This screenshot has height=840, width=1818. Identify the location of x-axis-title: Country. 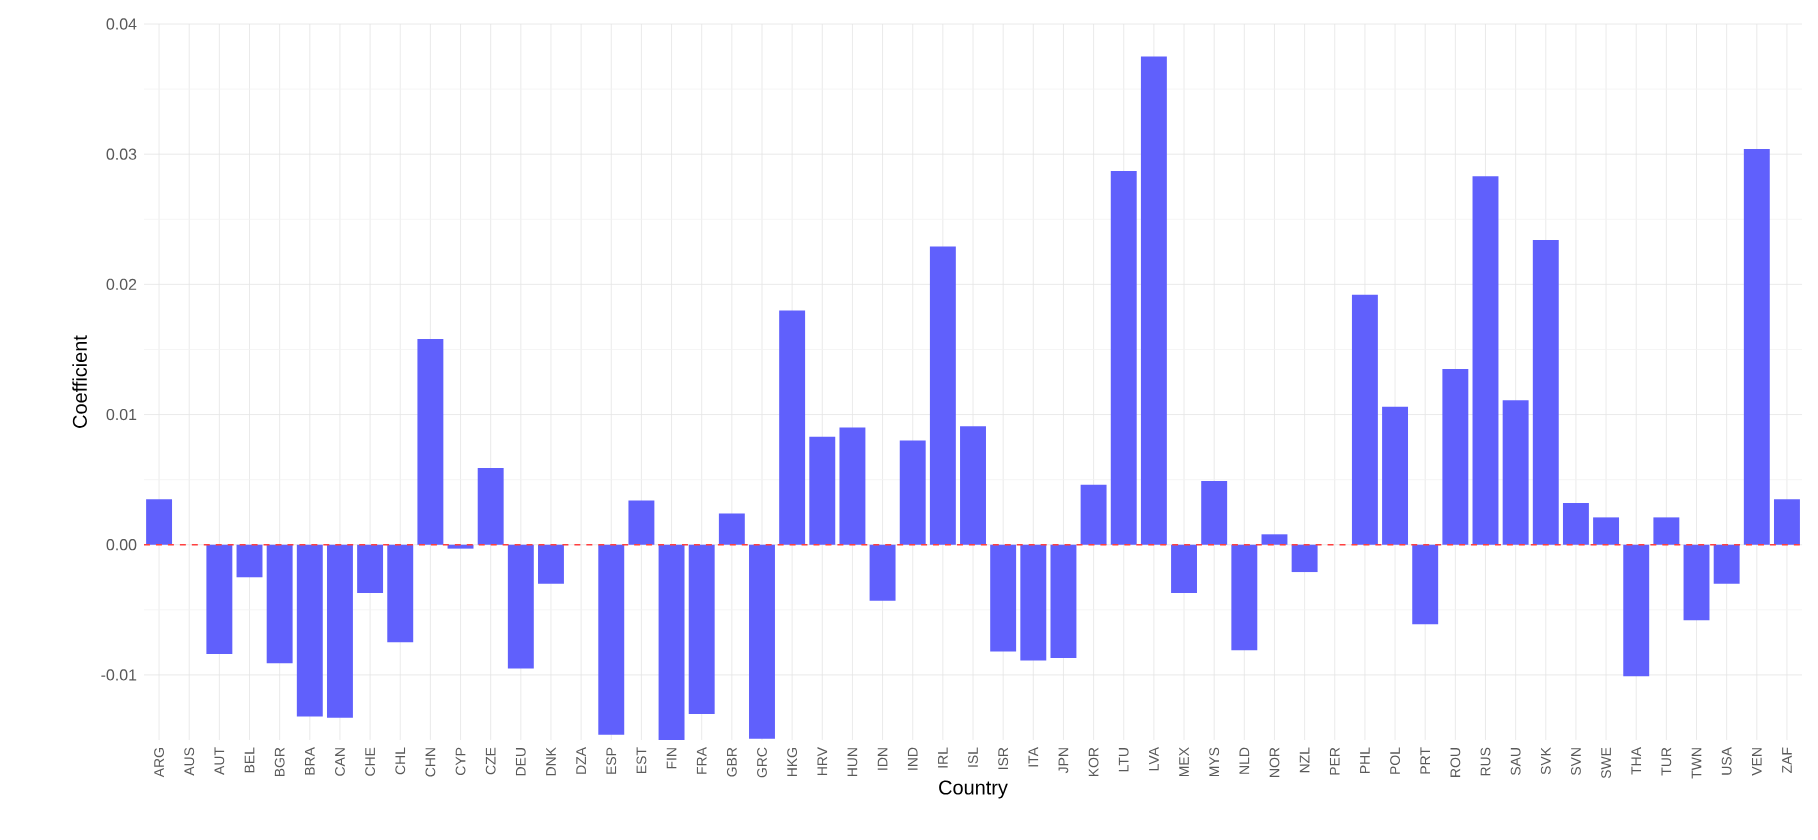
(973, 789).